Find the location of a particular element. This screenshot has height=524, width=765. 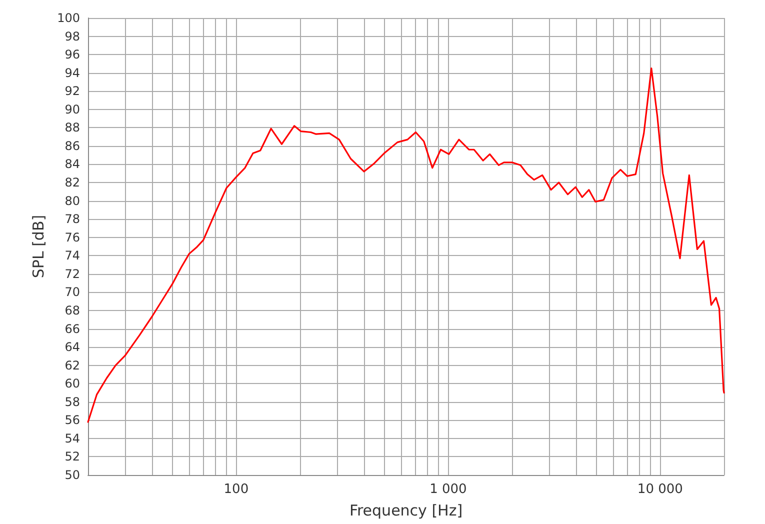

y-tick-label: 62 is located at coordinates (72, 365).